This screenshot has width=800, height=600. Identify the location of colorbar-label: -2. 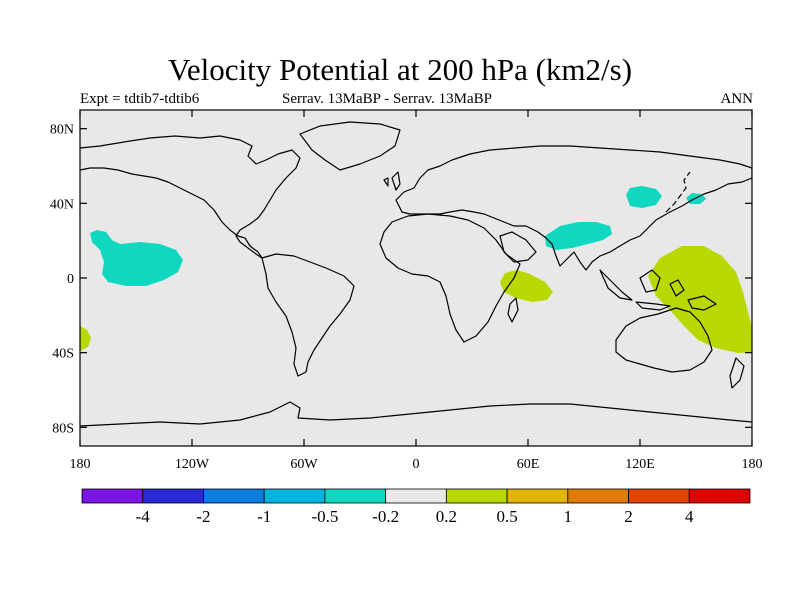
(203, 516).